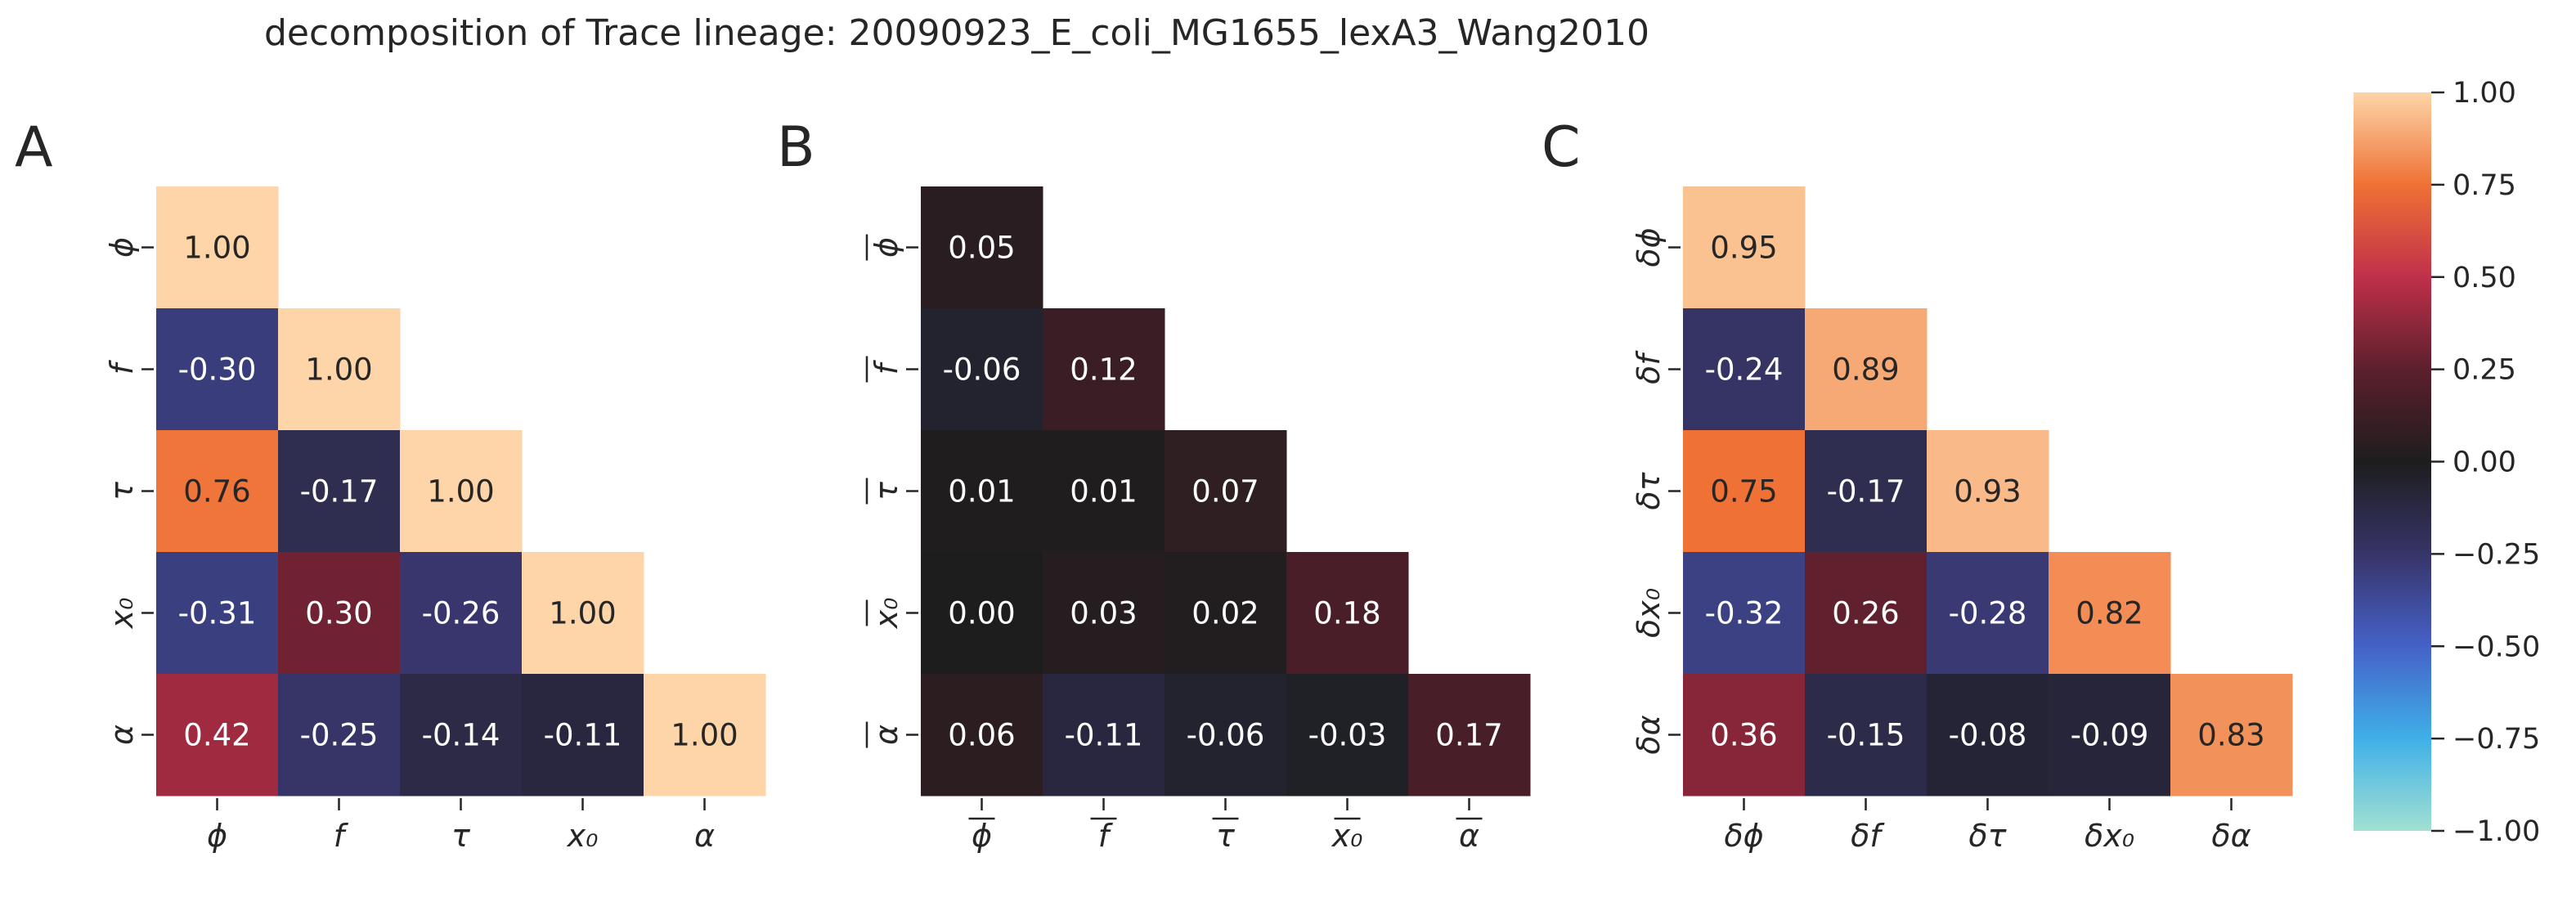  I want to click on x-tick-label: δf, so click(1868, 836).